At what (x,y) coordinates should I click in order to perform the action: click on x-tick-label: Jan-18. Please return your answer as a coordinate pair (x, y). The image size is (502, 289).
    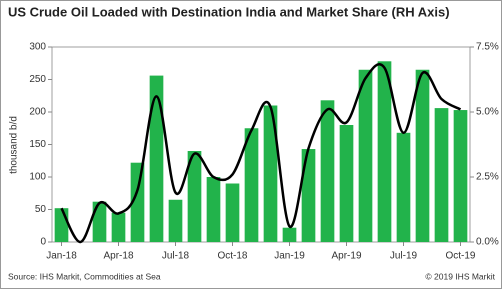
    Looking at the image, I should click on (61, 256).